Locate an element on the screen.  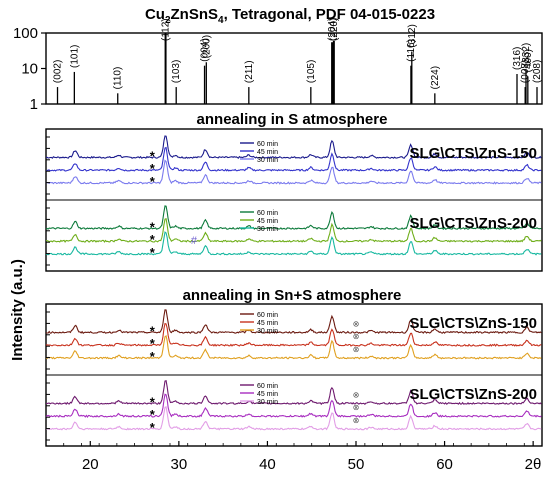
panel-2: * 60 min * 45 min * 30 min # SLG\CTS\ZnS-200 is located at coordinates (293, 235).